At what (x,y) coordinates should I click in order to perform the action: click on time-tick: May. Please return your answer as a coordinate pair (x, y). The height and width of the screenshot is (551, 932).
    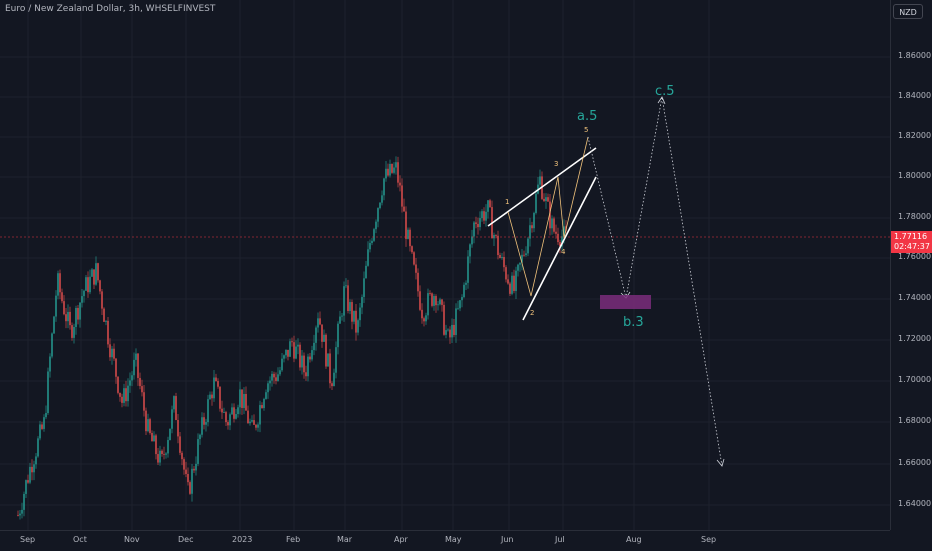
    Looking at the image, I should click on (453, 539).